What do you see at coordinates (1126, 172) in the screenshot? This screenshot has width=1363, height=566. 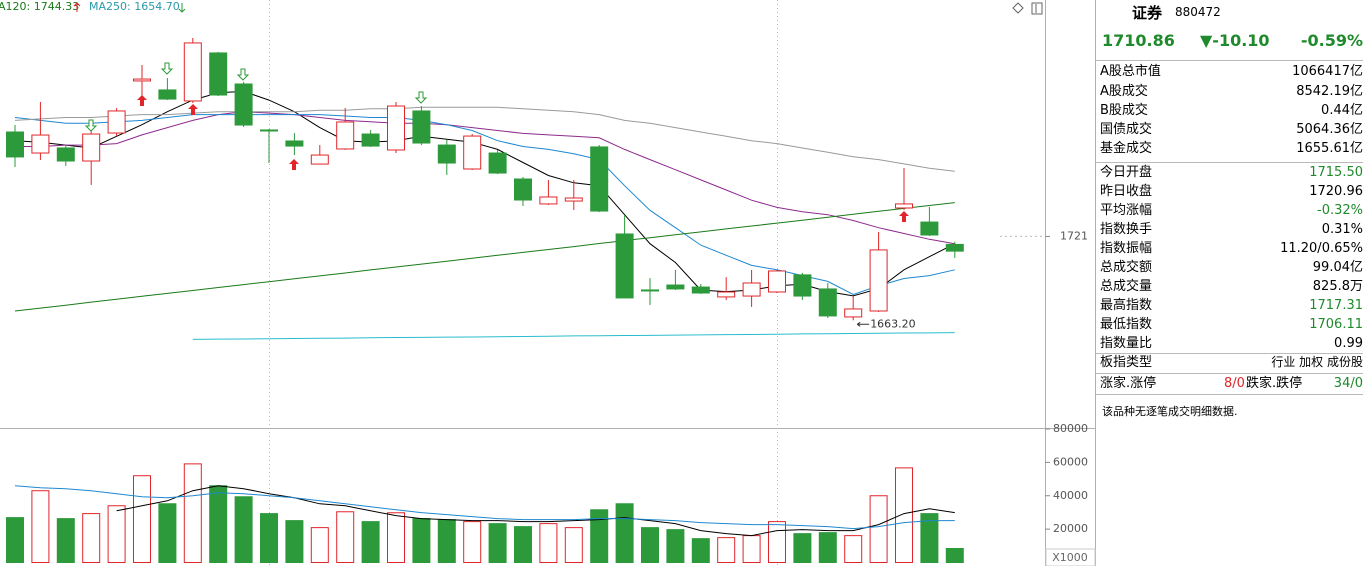 I see `label: 今日开盘` at bounding box center [1126, 172].